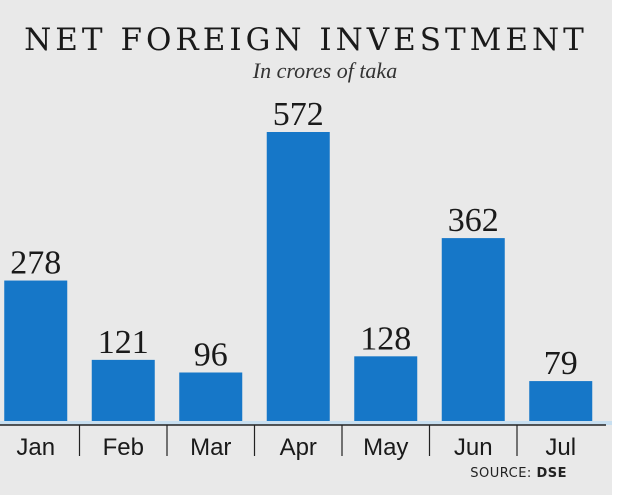 The image size is (629, 495). What do you see at coordinates (298, 114) in the screenshot?
I see `value-label-apr: 572` at bounding box center [298, 114].